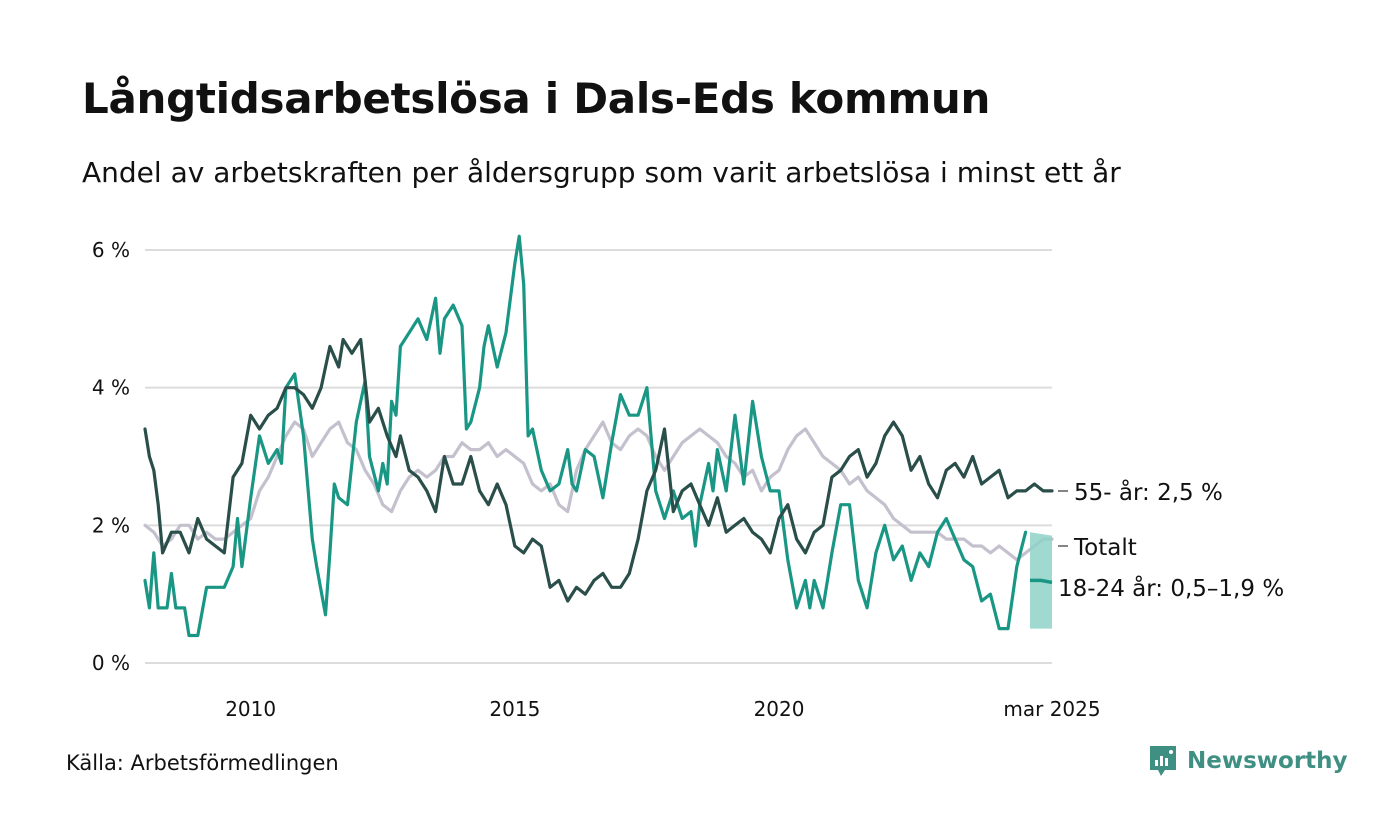 The width and height of the screenshot is (1400, 840). What do you see at coordinates (111, 663) in the screenshot?
I see `y-tick-label: 0 %` at bounding box center [111, 663].